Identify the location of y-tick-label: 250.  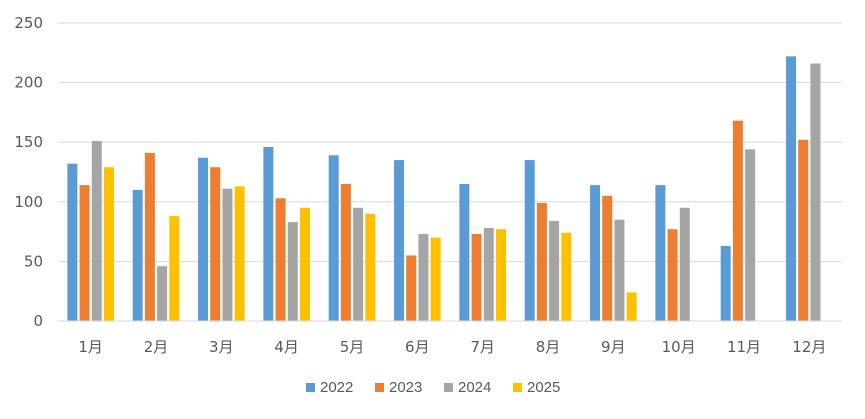
(28, 23).